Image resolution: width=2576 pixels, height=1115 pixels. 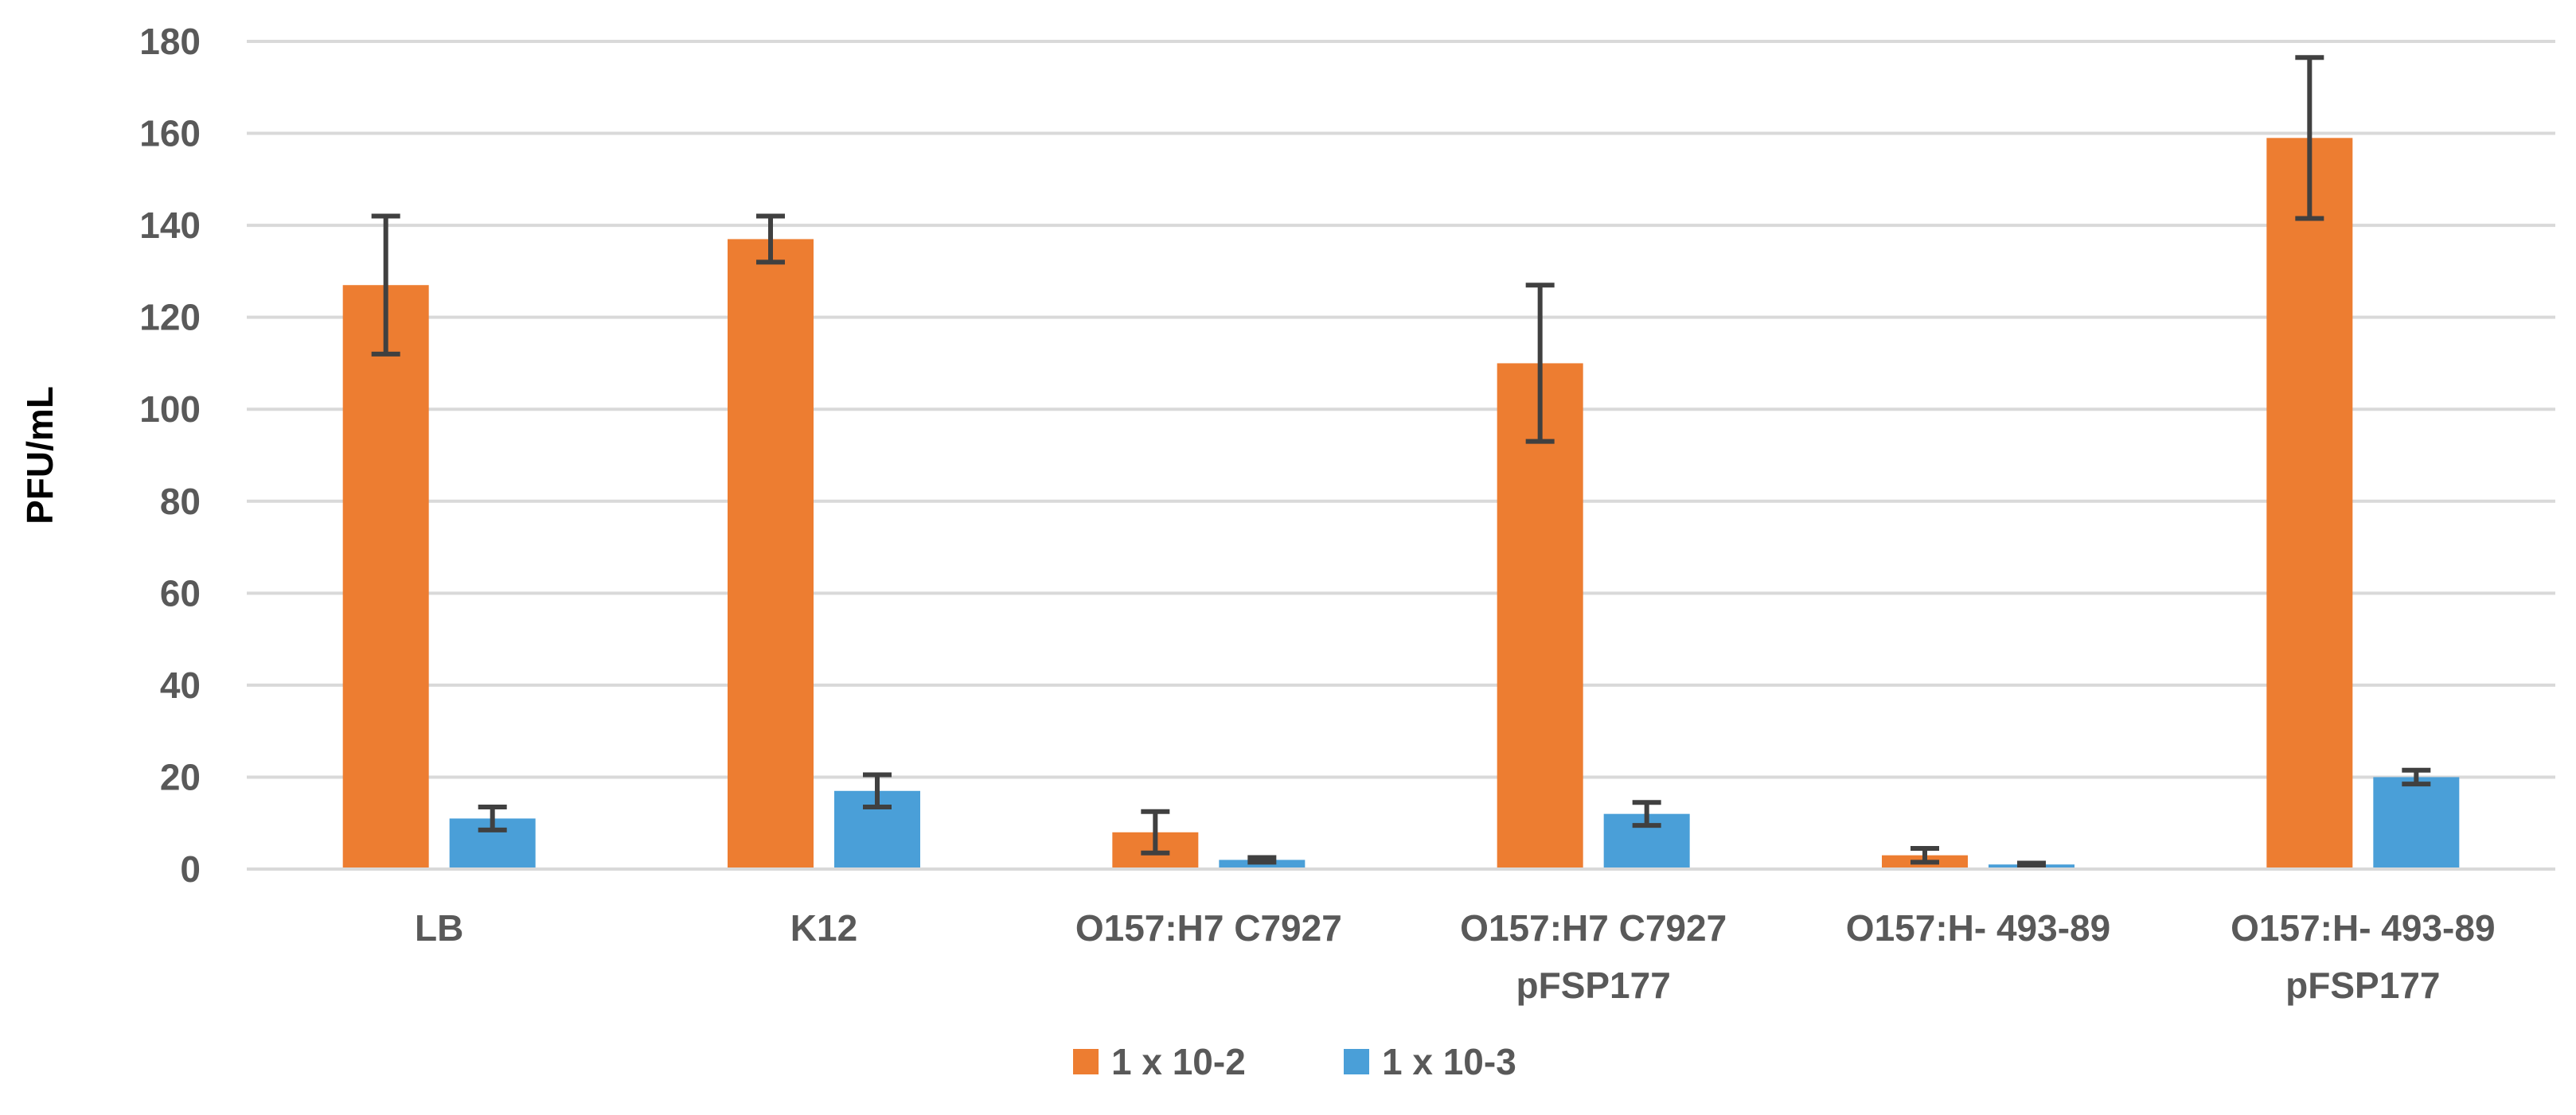 I want to click on x-tick-label: O157:H- 493-89, so click(x=1978, y=928).